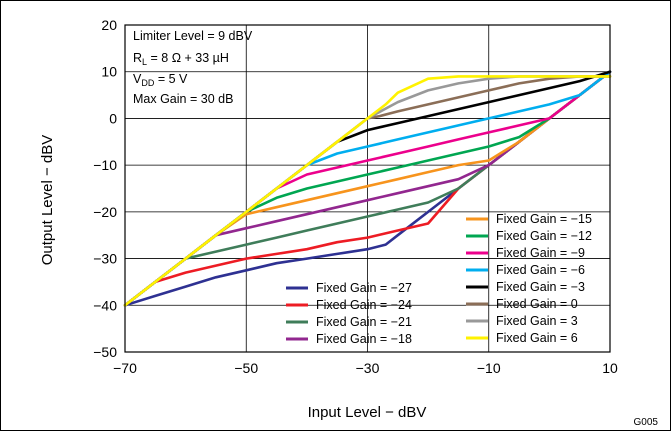 This screenshot has height=431, width=671. Describe the element at coordinates (537, 304) in the screenshot. I see `legend-label: Fixed Gain = 0` at that location.